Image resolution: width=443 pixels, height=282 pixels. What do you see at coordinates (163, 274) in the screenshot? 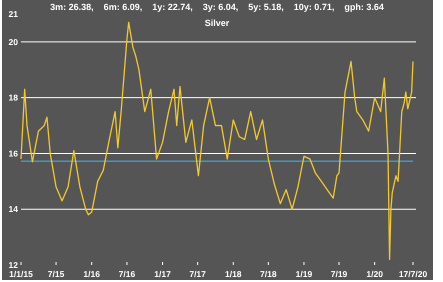
I see `x-tick-label: 1/17` at bounding box center [163, 274].